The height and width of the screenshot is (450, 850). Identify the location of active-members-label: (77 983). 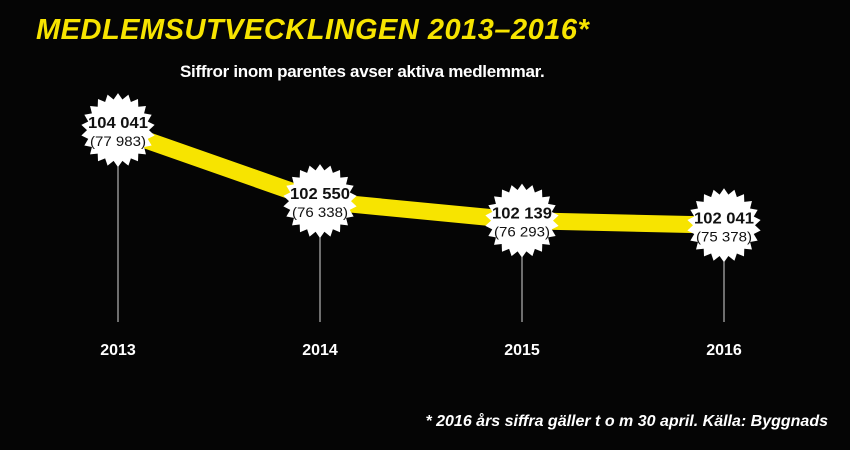
(118, 141).